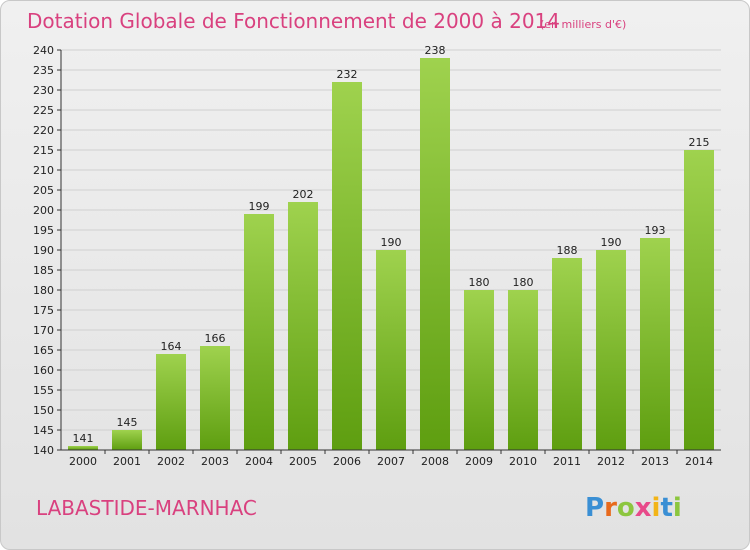 This screenshot has height=550, width=750. Describe the element at coordinates (43, 330) in the screenshot. I see `y-tick-label: 170` at that location.